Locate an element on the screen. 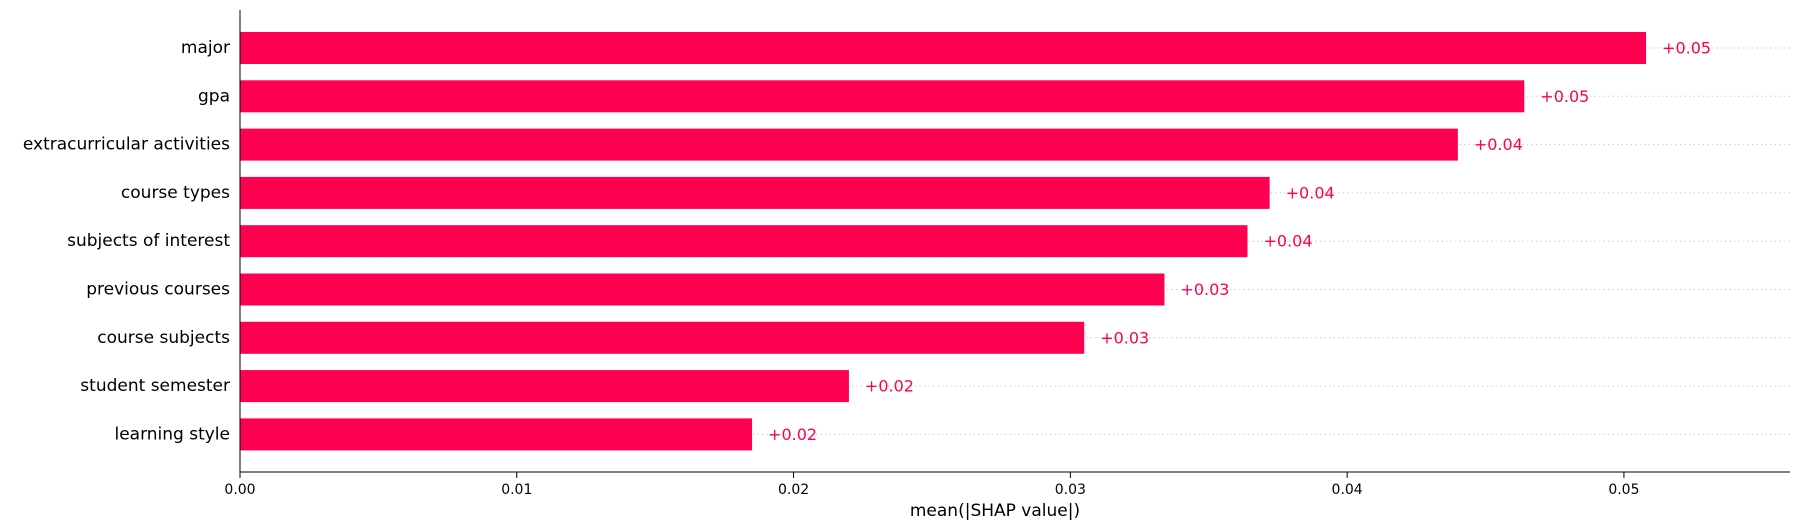 This screenshot has height=530, width=1799. x-tick-label: 0.02 is located at coordinates (793, 490).